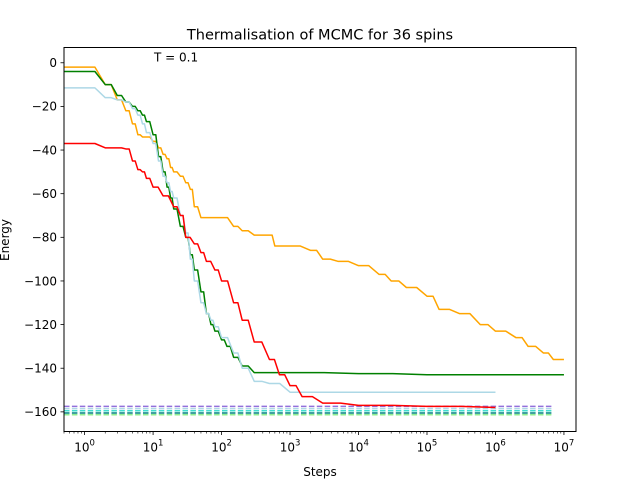  What do you see at coordinates (53, 63) in the screenshot?
I see `y-tick-label: 0` at bounding box center [53, 63].